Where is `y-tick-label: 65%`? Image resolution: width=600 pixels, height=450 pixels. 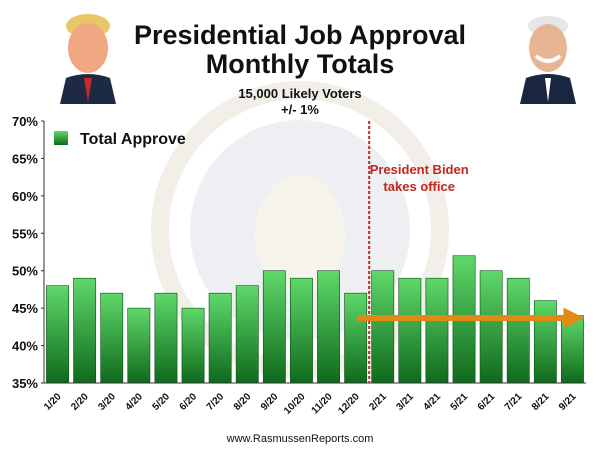 y-tick-label: 65% is located at coordinates (25, 158).